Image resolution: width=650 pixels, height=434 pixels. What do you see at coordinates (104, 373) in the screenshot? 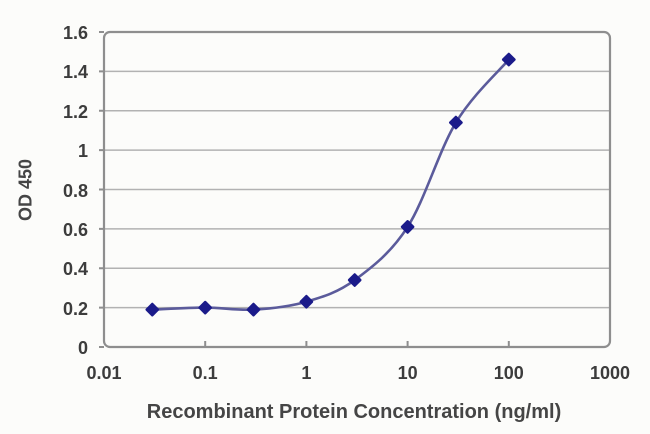
I see `x-tick-label: 0.01` at bounding box center [104, 373].